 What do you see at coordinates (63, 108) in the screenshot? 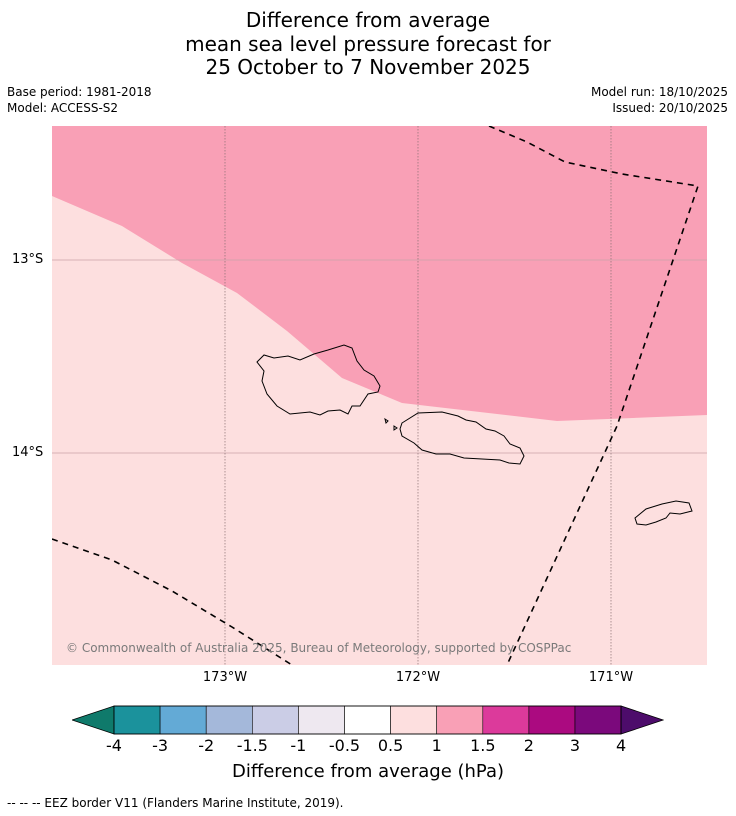
I see `model-name: Model: ACCESS-S2` at bounding box center [63, 108].